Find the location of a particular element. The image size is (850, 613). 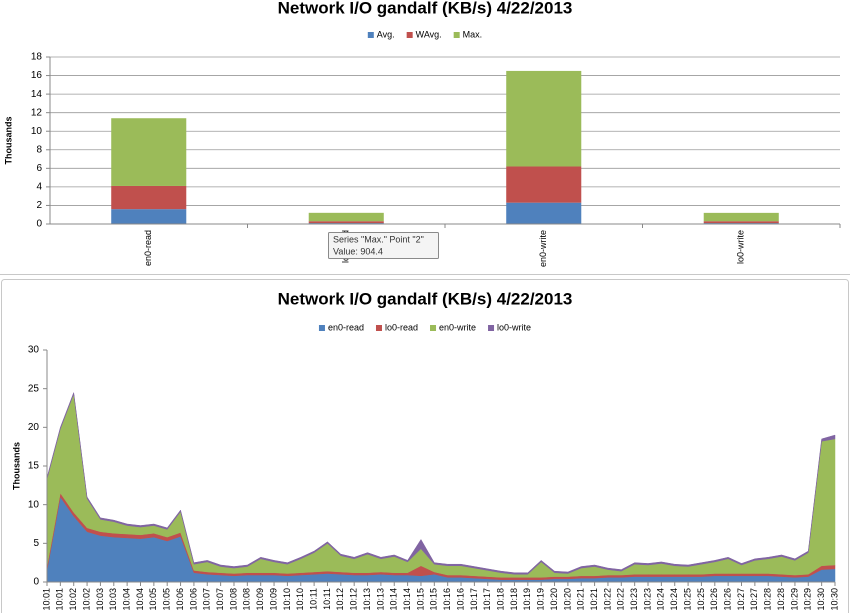

y-tick-label: 8 is located at coordinates (39, 149).